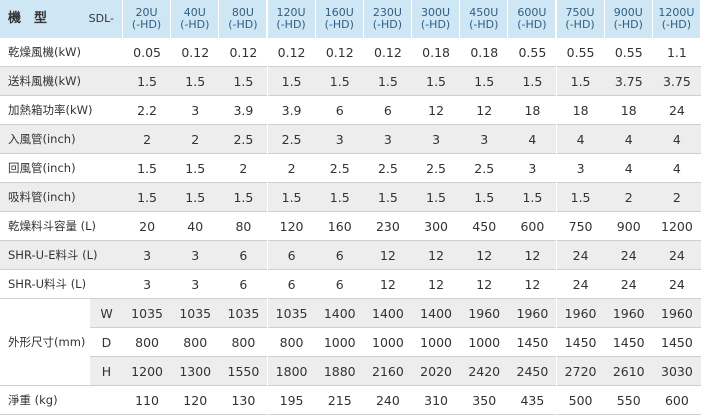  What do you see at coordinates (676, 52) in the screenshot?
I see `value-cell: 1.1` at bounding box center [676, 52].